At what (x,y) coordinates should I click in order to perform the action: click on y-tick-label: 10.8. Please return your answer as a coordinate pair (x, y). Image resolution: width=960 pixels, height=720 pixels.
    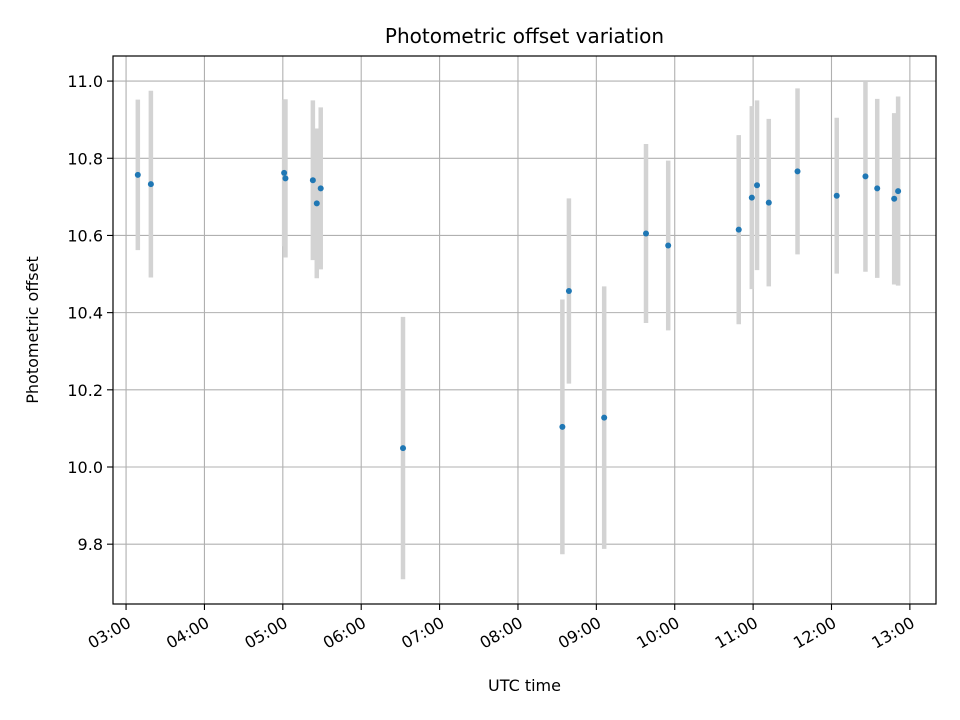
    Looking at the image, I should click on (85, 158).